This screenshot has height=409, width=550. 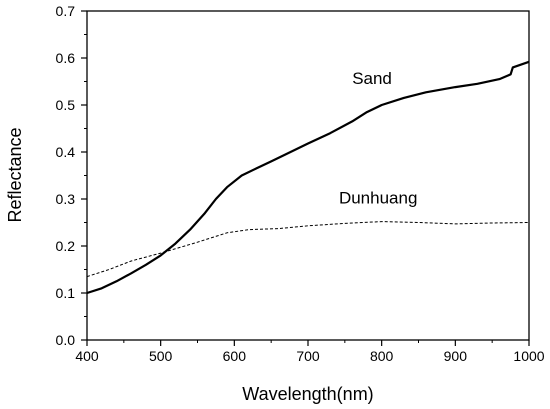 What do you see at coordinates (15, 174) in the screenshot?
I see `y-axis-title: Reflectance` at bounding box center [15, 174].